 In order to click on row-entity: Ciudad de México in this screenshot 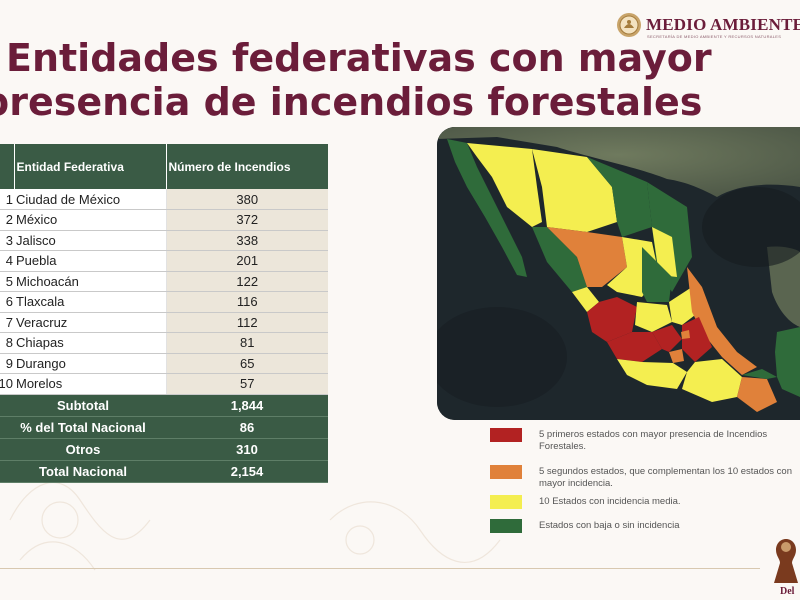, I will do `click(90, 199)`.